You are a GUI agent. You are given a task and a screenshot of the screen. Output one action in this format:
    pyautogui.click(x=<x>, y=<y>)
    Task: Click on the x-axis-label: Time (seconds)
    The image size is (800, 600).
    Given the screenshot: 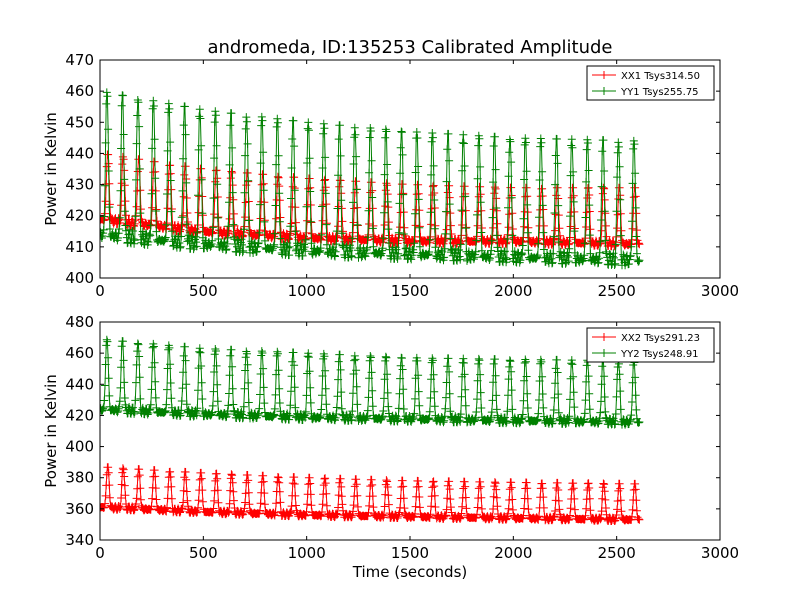 What is the action you would take?
    pyautogui.click(x=410, y=572)
    